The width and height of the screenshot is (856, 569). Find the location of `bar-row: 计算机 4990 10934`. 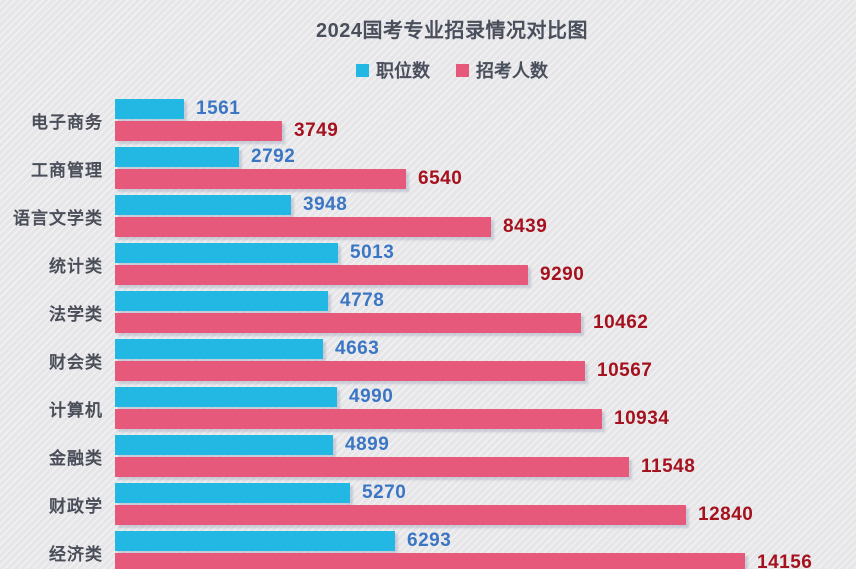

bar-row: 计算机 4990 10934 is located at coordinates (428, 407).